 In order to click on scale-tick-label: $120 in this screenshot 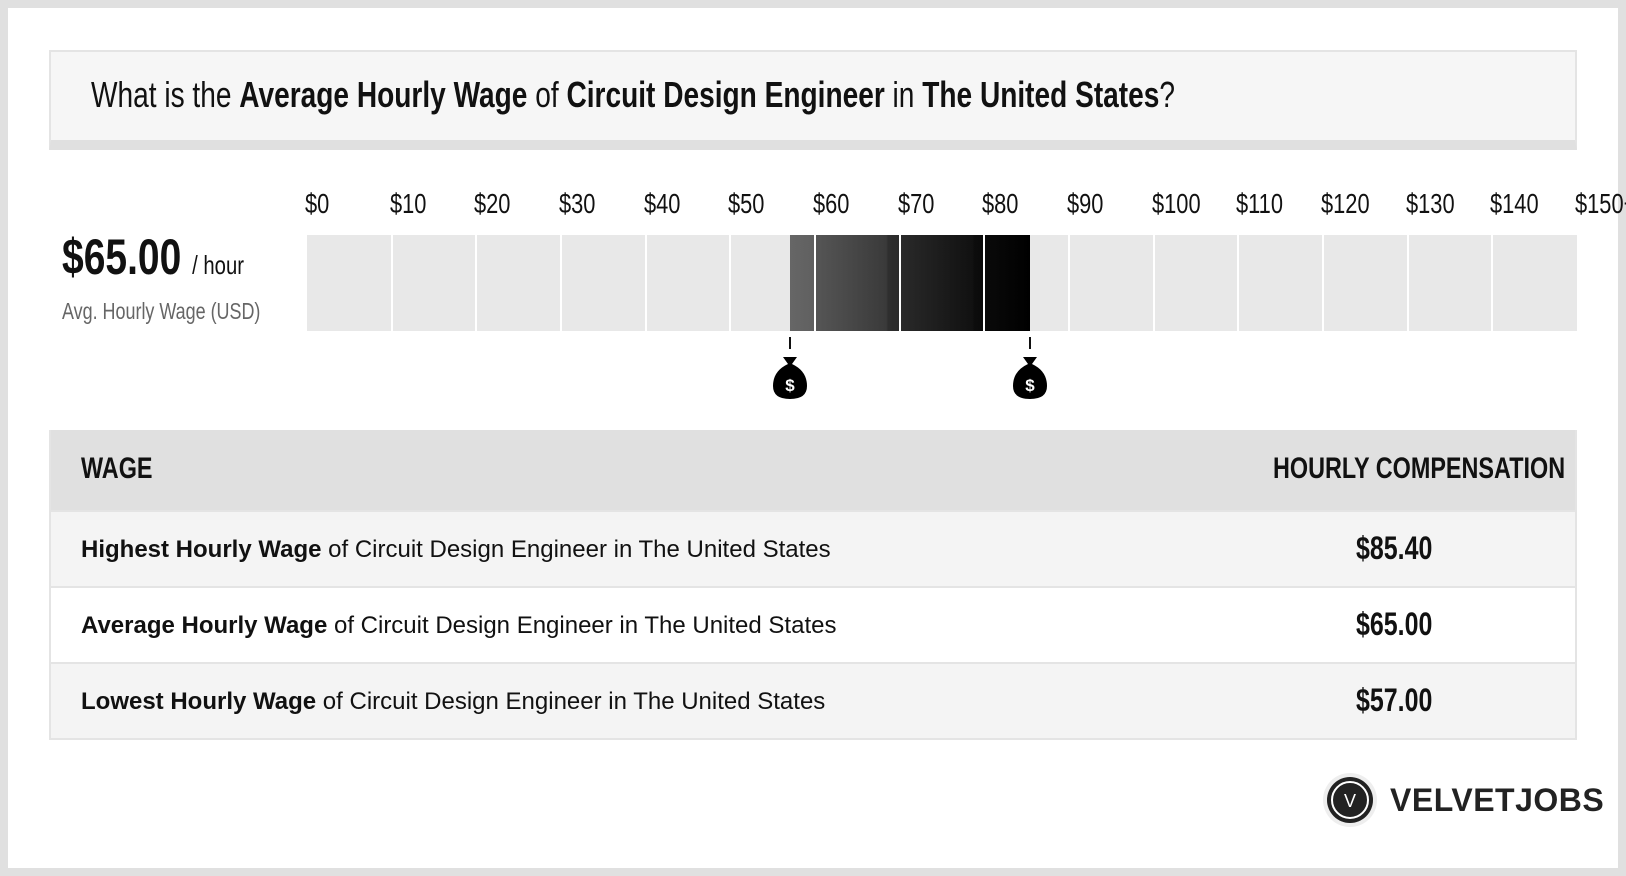, I will do `click(1345, 203)`.